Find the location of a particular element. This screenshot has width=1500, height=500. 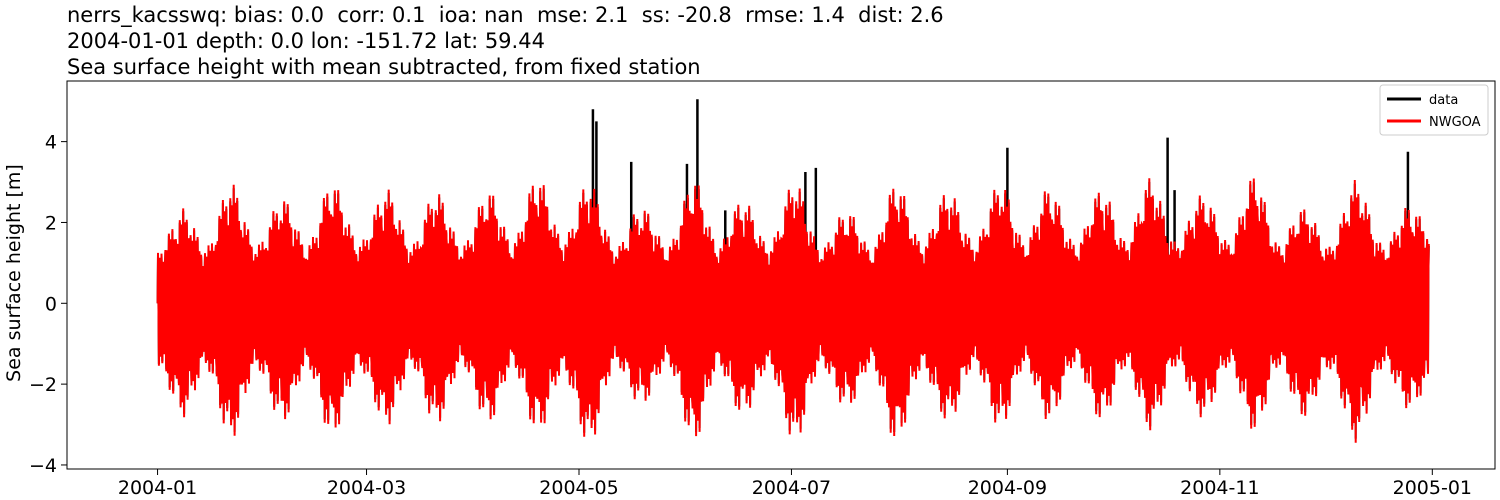

y-tick-label: −4 is located at coordinates (43, 466).